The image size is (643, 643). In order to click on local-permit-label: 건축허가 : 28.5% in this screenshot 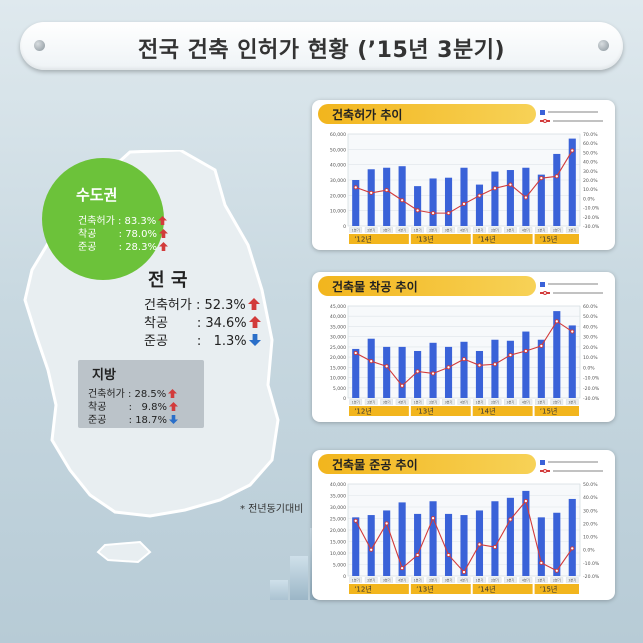, I will do `click(127, 394)`.